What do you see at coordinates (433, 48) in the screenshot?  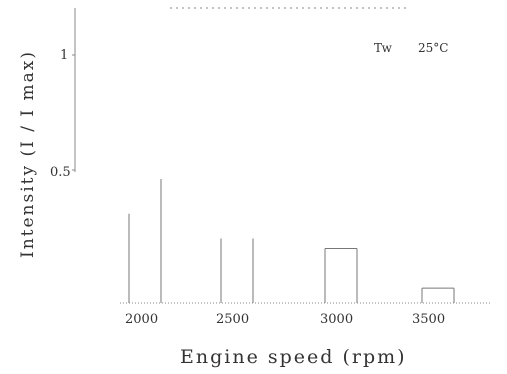 I see `annotation-value: 25°C` at bounding box center [433, 48].